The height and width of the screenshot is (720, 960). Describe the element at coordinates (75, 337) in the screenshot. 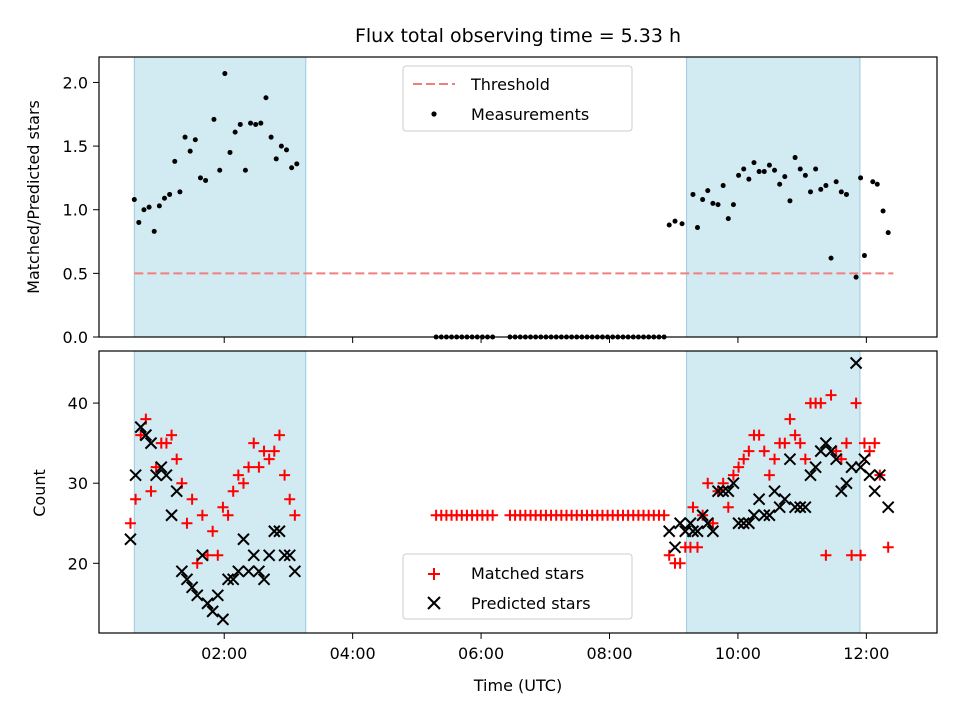

I see `y-tick-label: 0.0` at that location.